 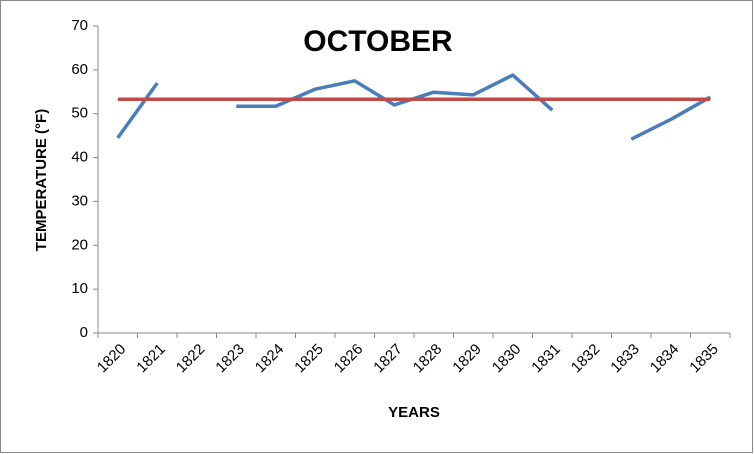 I want to click on y-tick-label: 40, so click(x=79, y=157).